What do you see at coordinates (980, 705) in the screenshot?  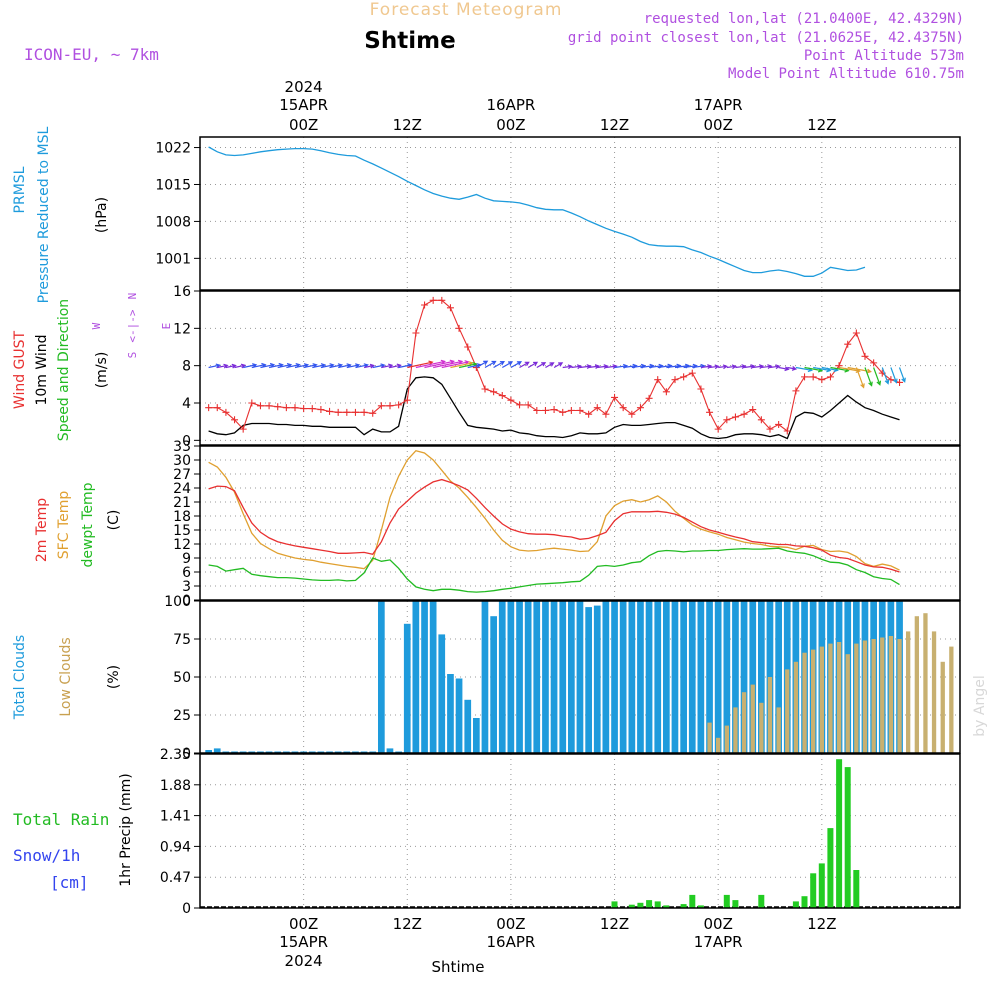 I see `credit: by Angel` at bounding box center [980, 705].